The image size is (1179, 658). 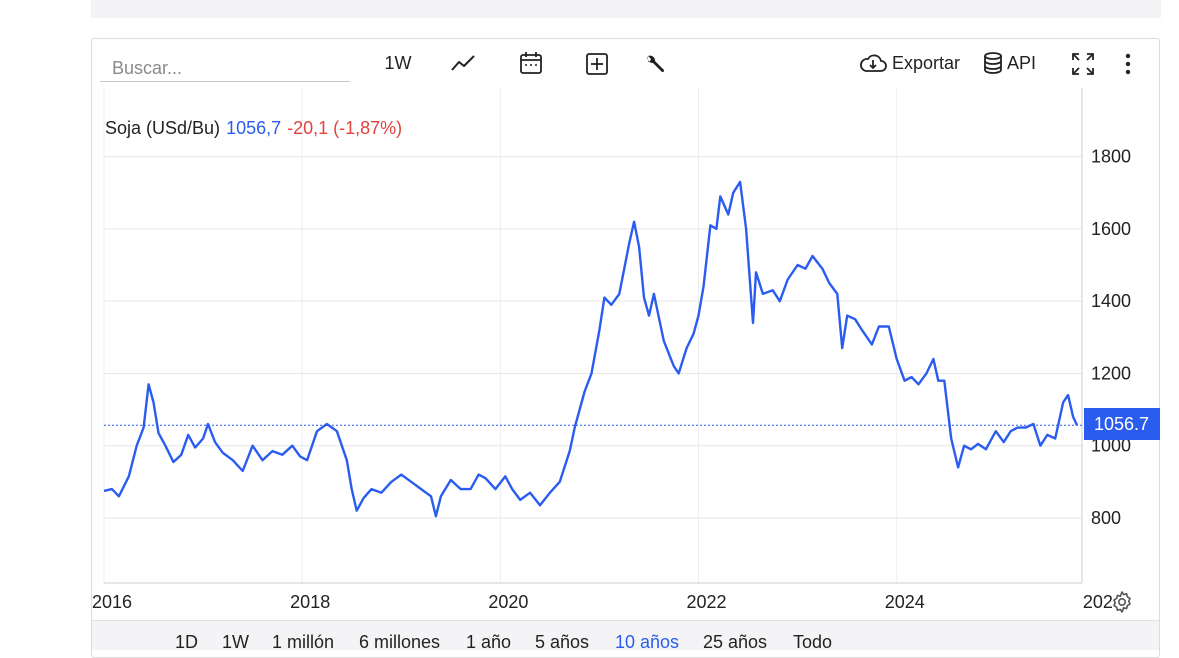 I want to click on tools-button, so click(x=655, y=65).